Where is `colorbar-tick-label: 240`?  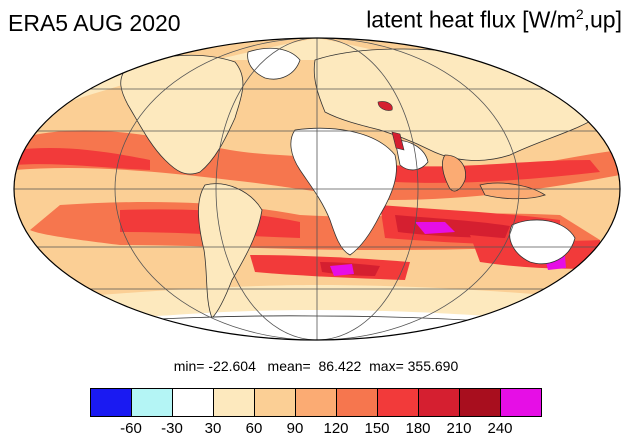
colorbar-tick-label: 240 is located at coordinates (500, 428).